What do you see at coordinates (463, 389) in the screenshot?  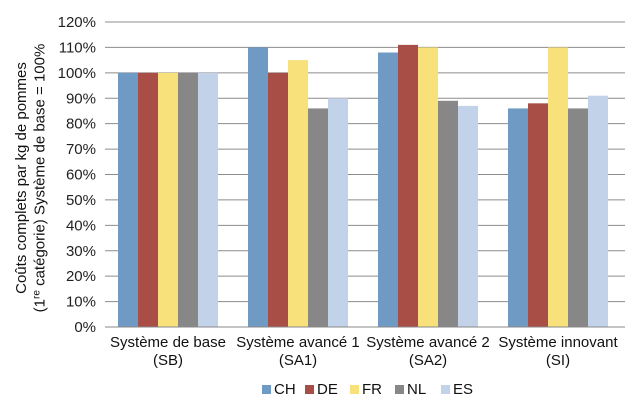 I see `legend-label-es: ES` at bounding box center [463, 389].